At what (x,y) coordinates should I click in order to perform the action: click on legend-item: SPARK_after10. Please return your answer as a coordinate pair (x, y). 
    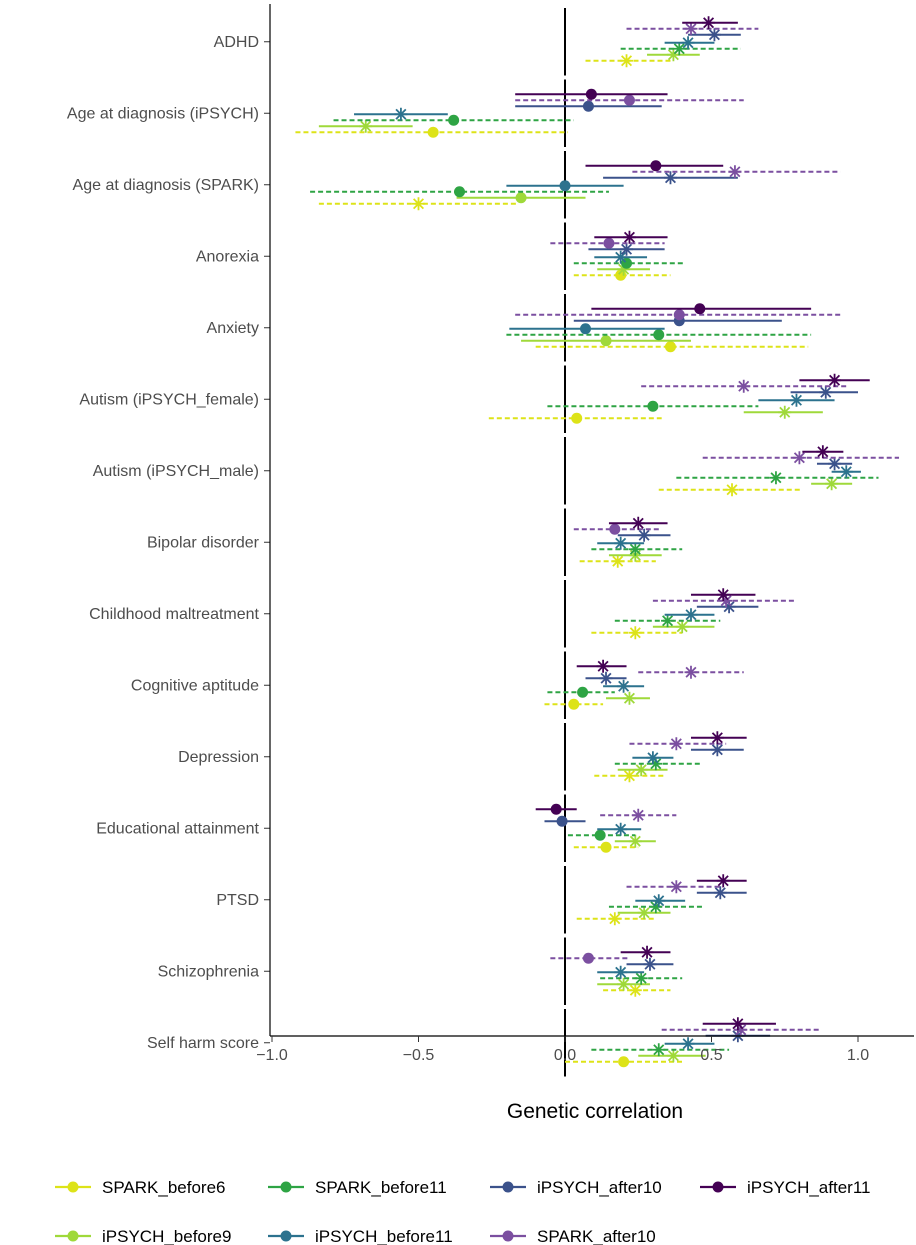
    Looking at the image, I should click on (573, 1236).